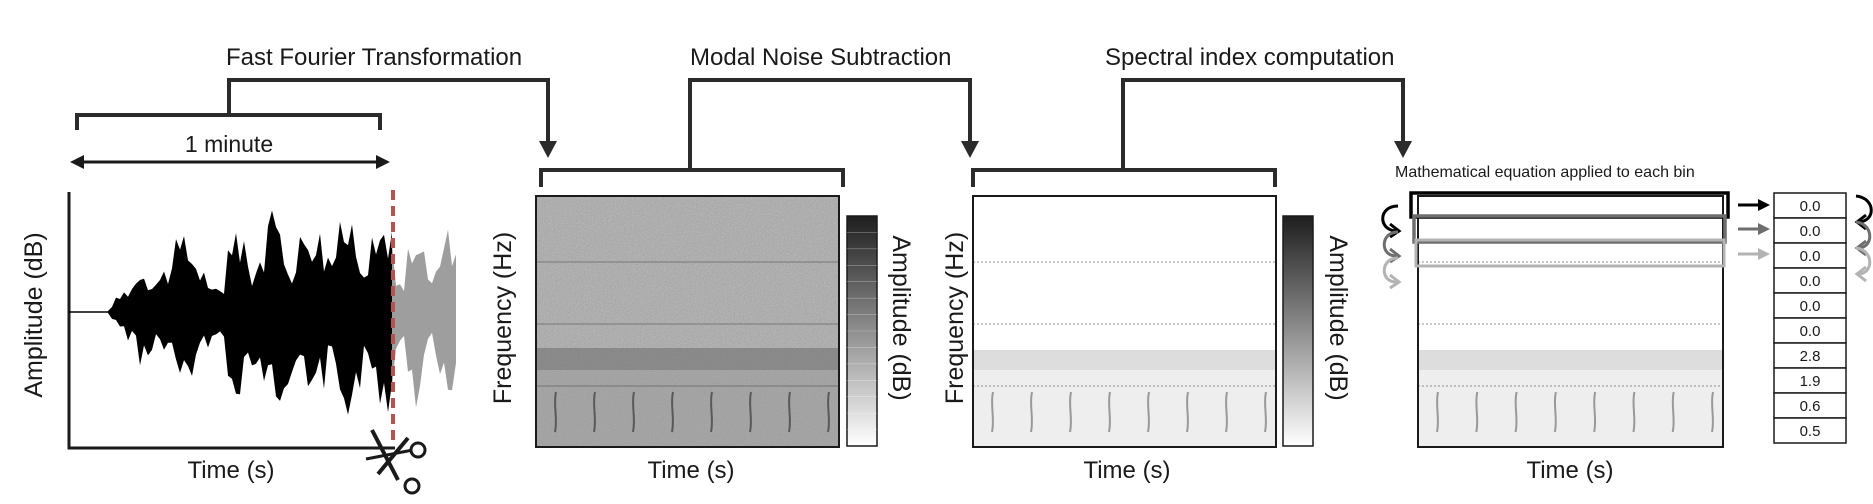 Image resolution: width=1873 pixels, height=504 pixels. I want to click on step-label-fft: Fast Fourier Transformation, so click(374, 57).